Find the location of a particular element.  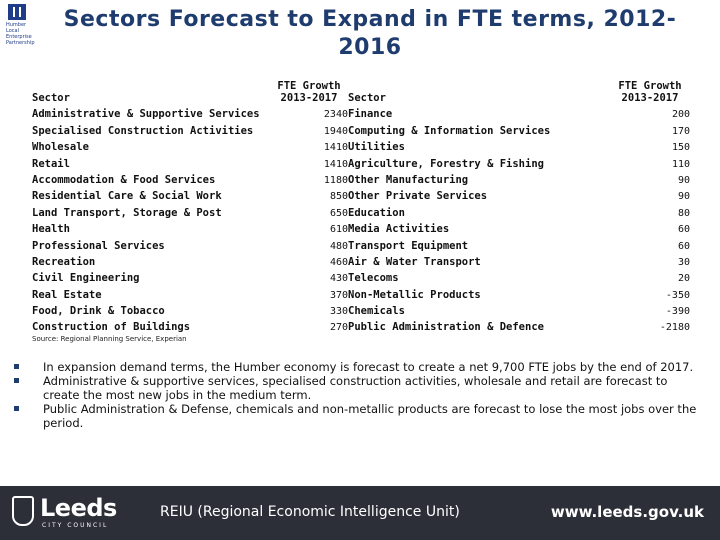

header-growth-left-text: FTE Growth 2013-2017 is located at coordinates (309, 92).